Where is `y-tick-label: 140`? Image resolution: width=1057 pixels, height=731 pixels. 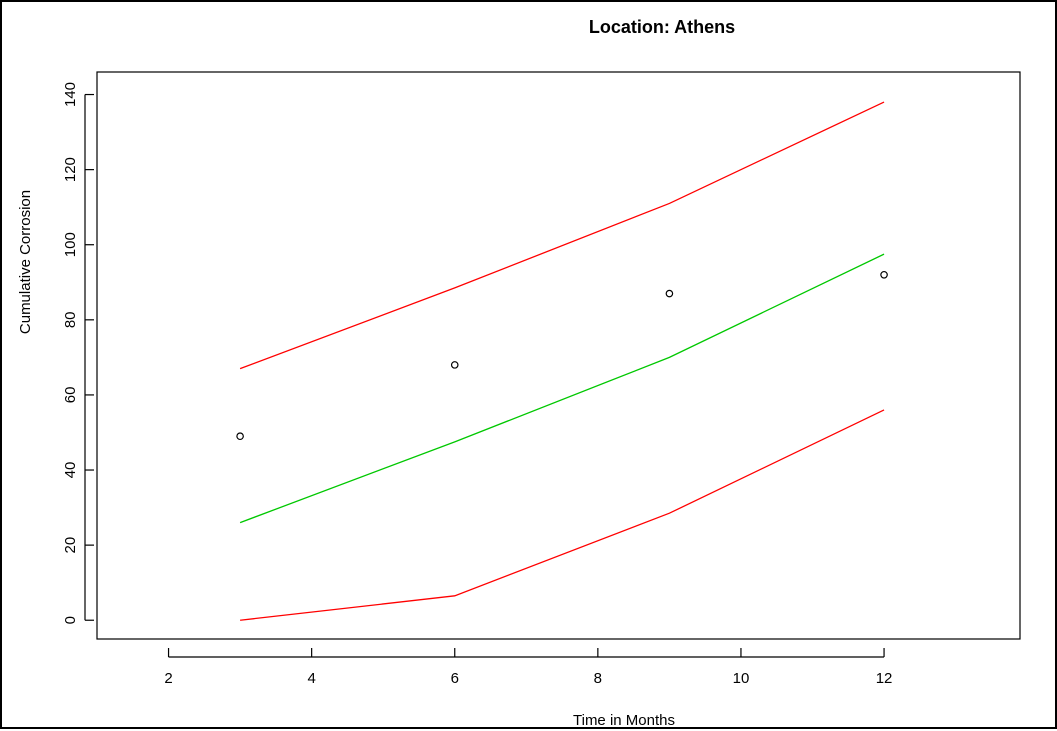
y-tick-label: 140 is located at coordinates (70, 94).